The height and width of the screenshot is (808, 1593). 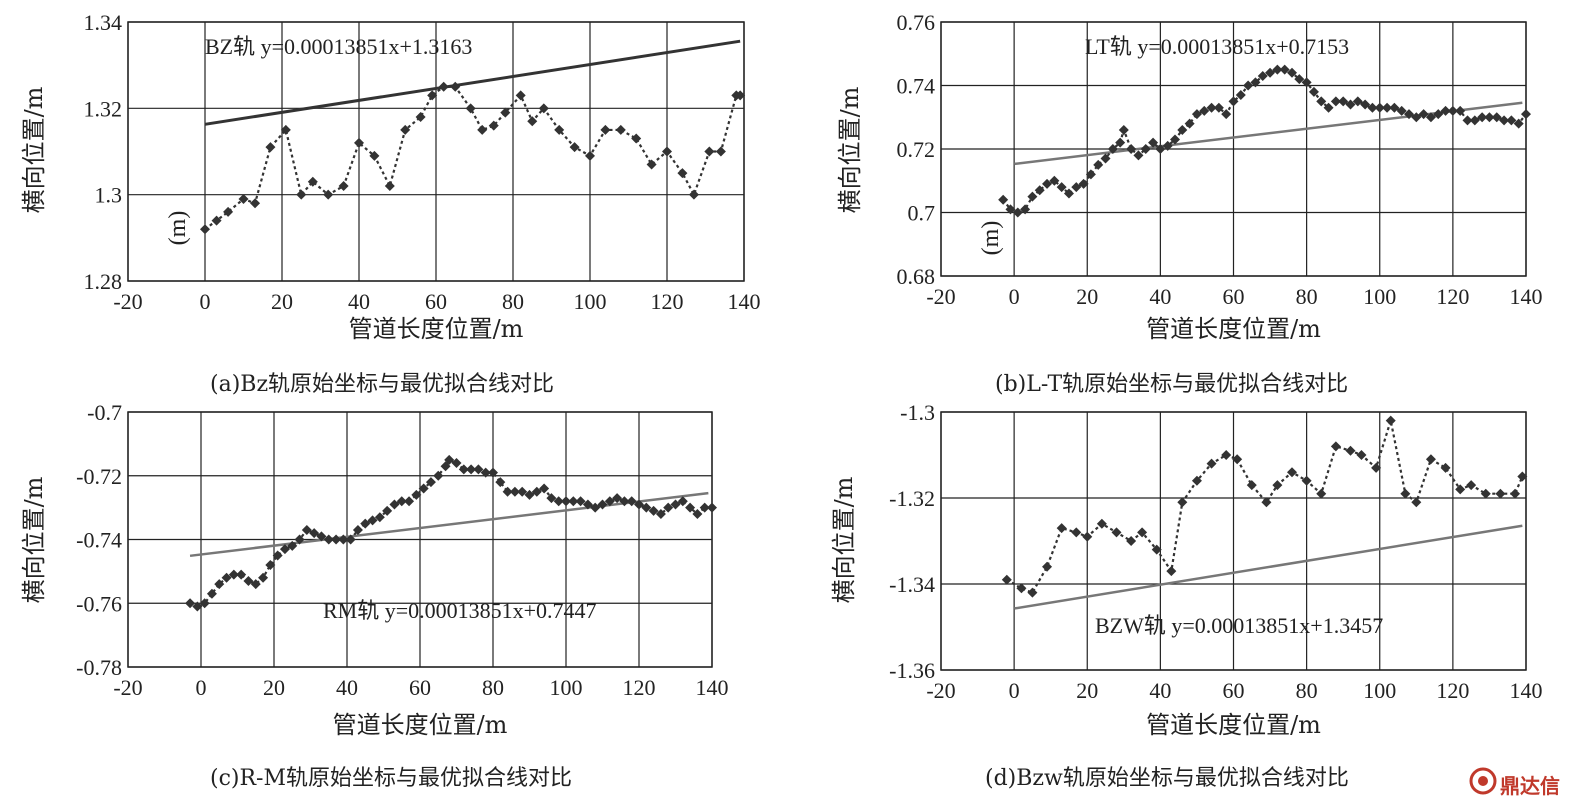 What do you see at coordinates (1379, 690) in the screenshot?
I see `x-tick-label: 100` at bounding box center [1379, 690].